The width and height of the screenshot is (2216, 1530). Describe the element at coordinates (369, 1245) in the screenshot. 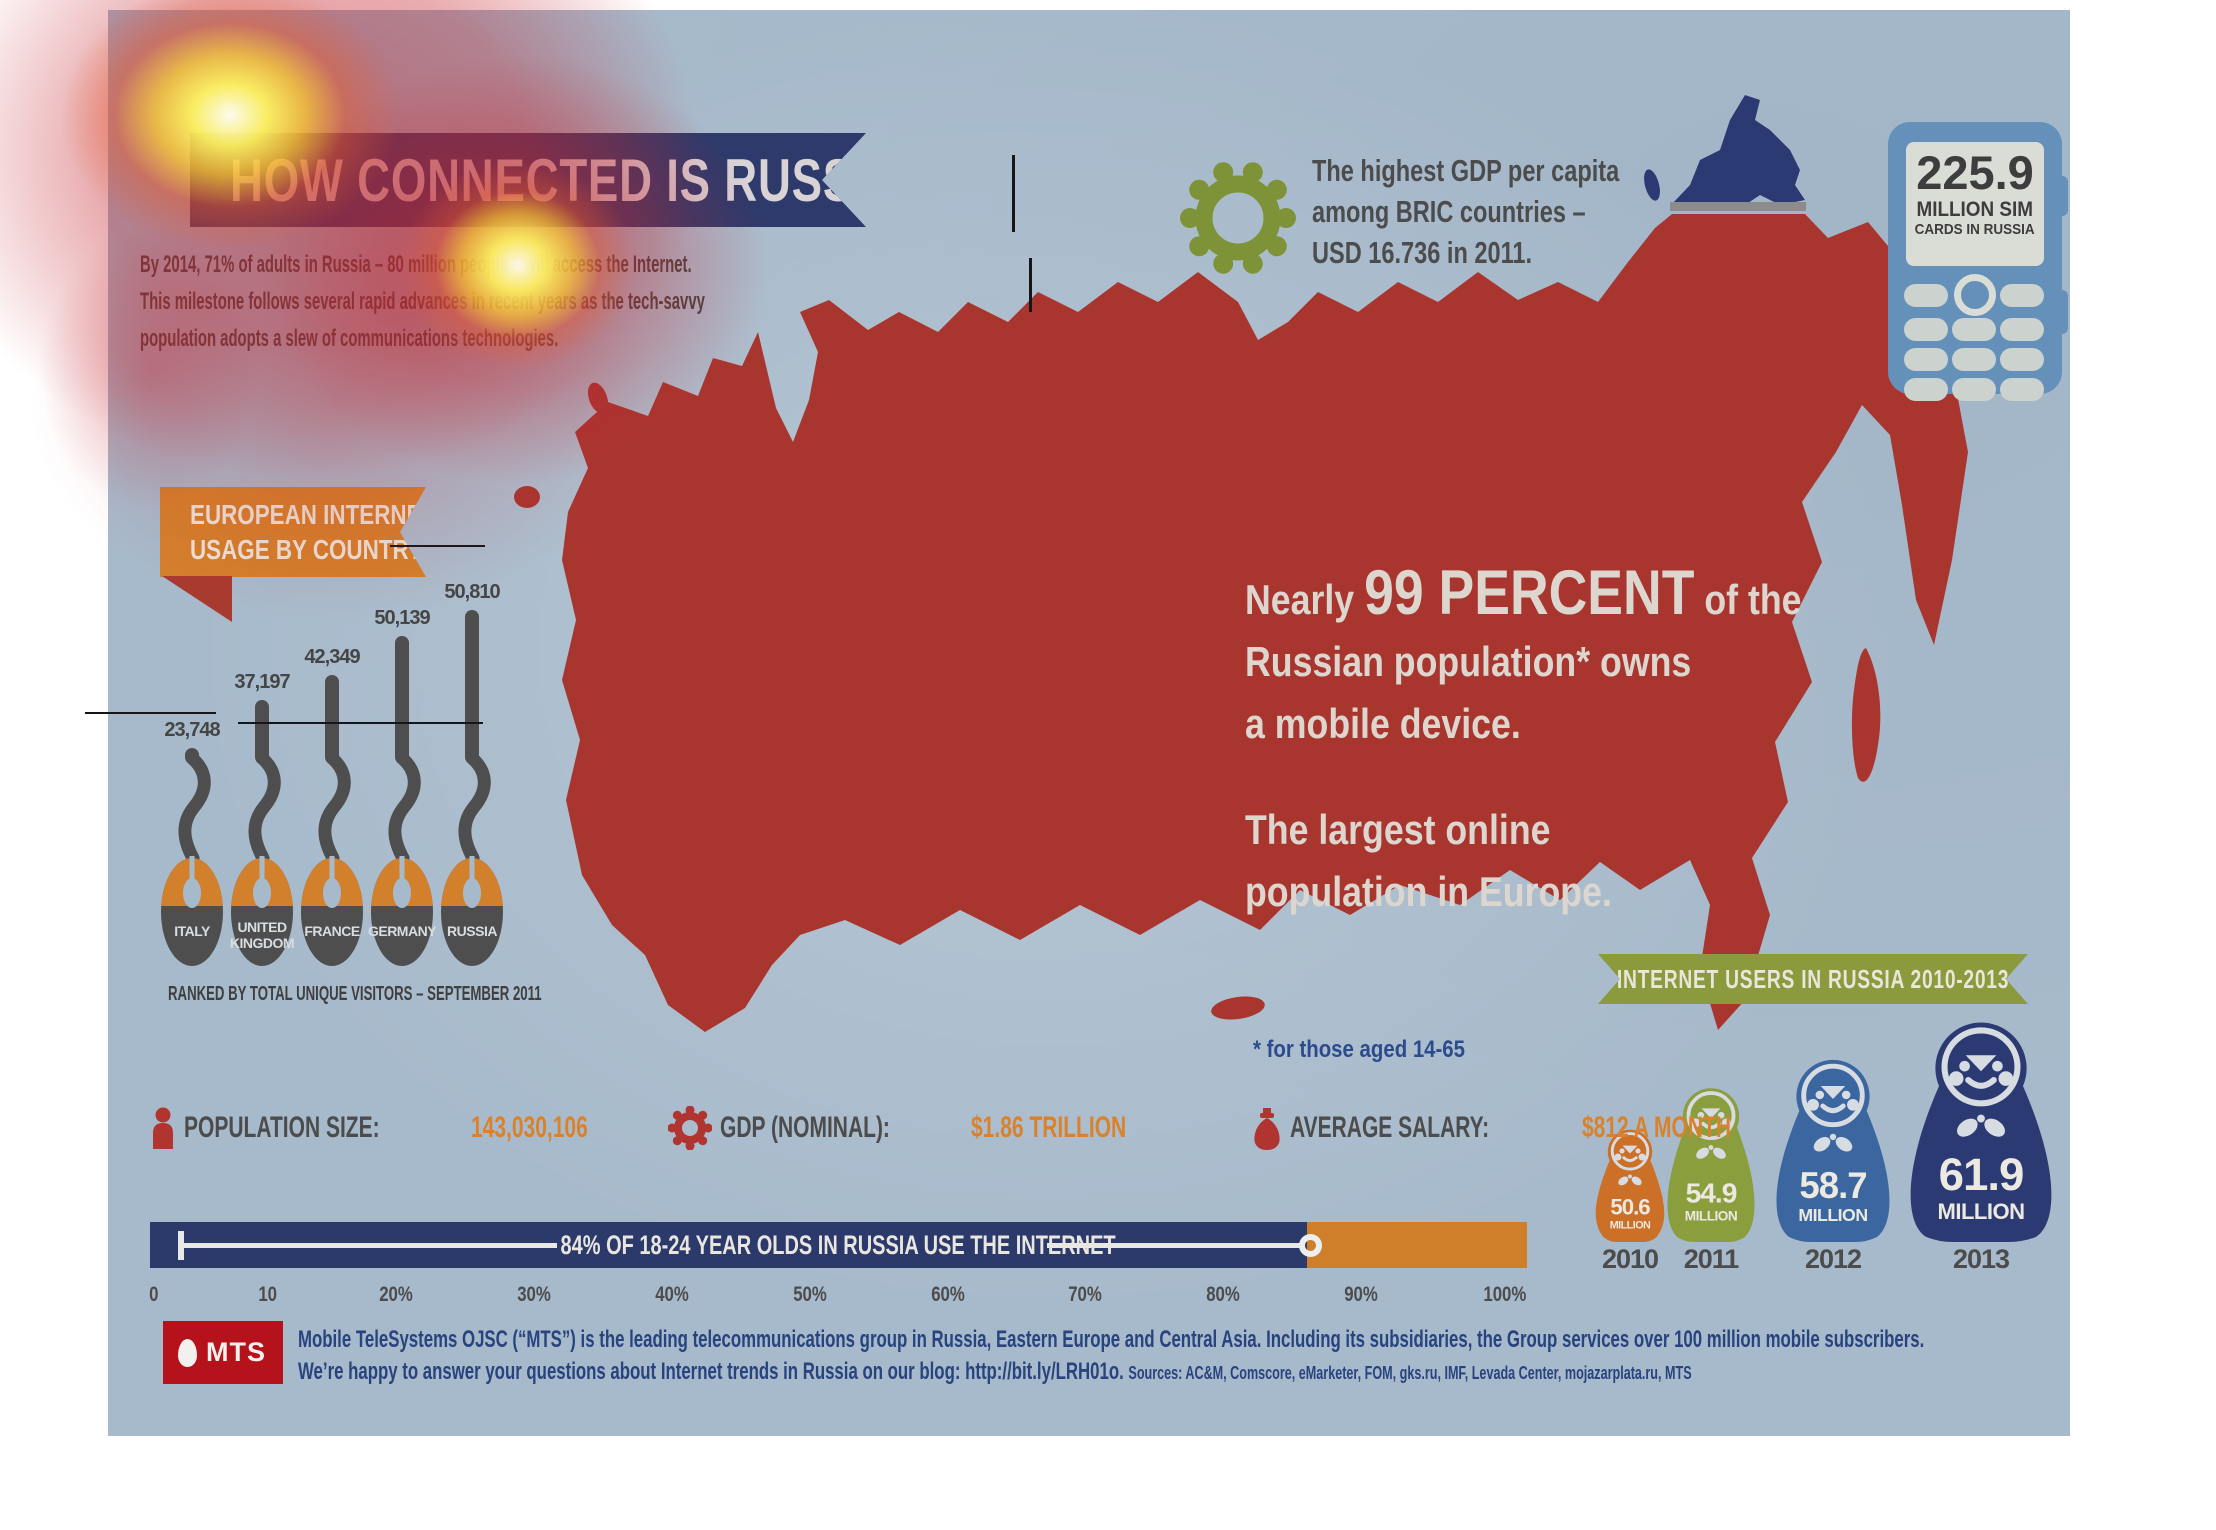

I see `progress-track-left` at that location.